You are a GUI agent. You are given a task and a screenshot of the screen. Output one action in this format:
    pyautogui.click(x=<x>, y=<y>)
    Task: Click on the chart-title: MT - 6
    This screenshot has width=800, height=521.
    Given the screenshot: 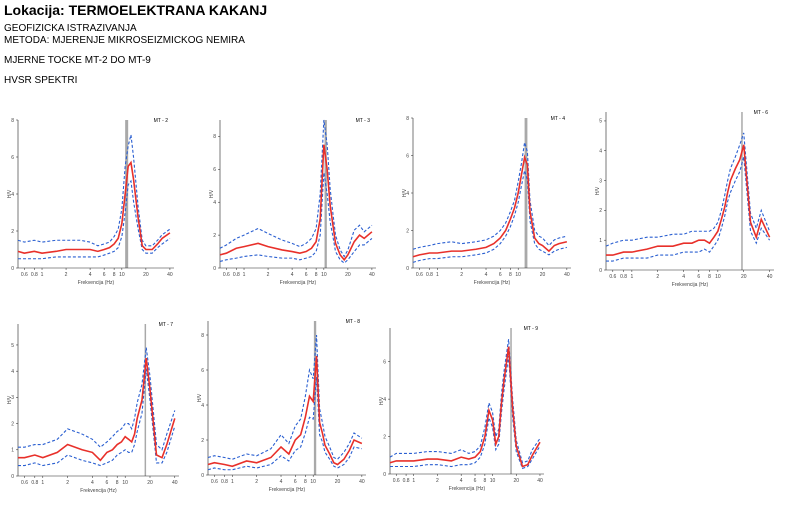 What is the action you would take?
    pyautogui.click(x=761, y=113)
    